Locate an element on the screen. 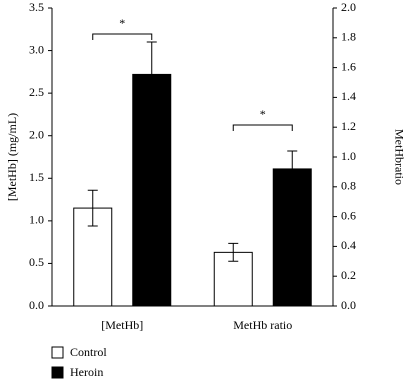  y-axis-label: [MetHb] (mg/mL) is located at coordinates (12, 157).